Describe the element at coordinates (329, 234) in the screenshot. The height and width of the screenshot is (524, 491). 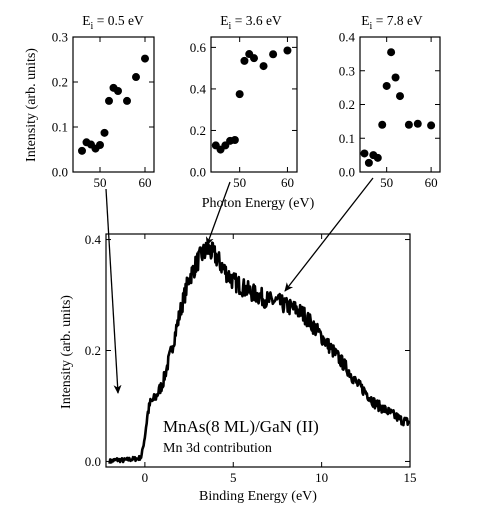
I see `arrow-inset3` at that location.